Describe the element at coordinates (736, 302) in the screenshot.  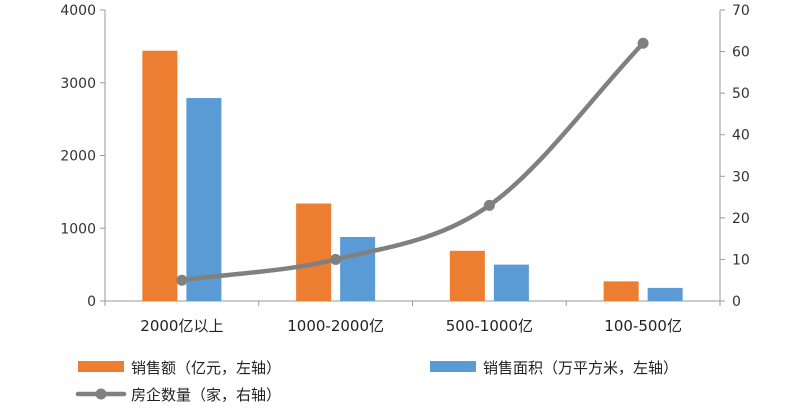
I see `right-axis-tick-label: 0` at that location.